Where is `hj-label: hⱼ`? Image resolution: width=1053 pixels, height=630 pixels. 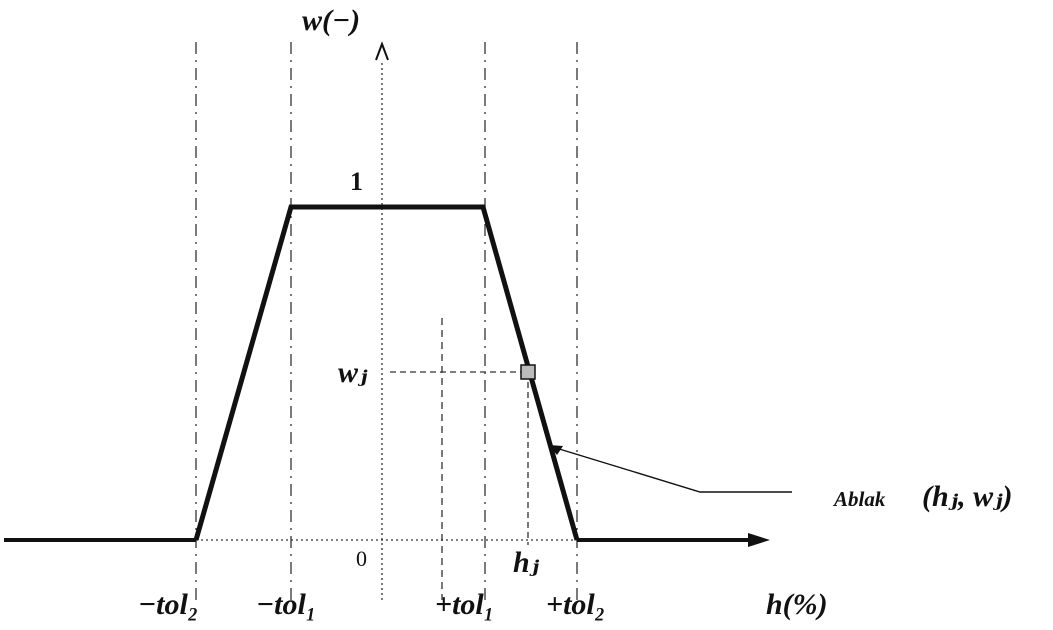
hj-label: hⱼ is located at coordinates (526, 562).